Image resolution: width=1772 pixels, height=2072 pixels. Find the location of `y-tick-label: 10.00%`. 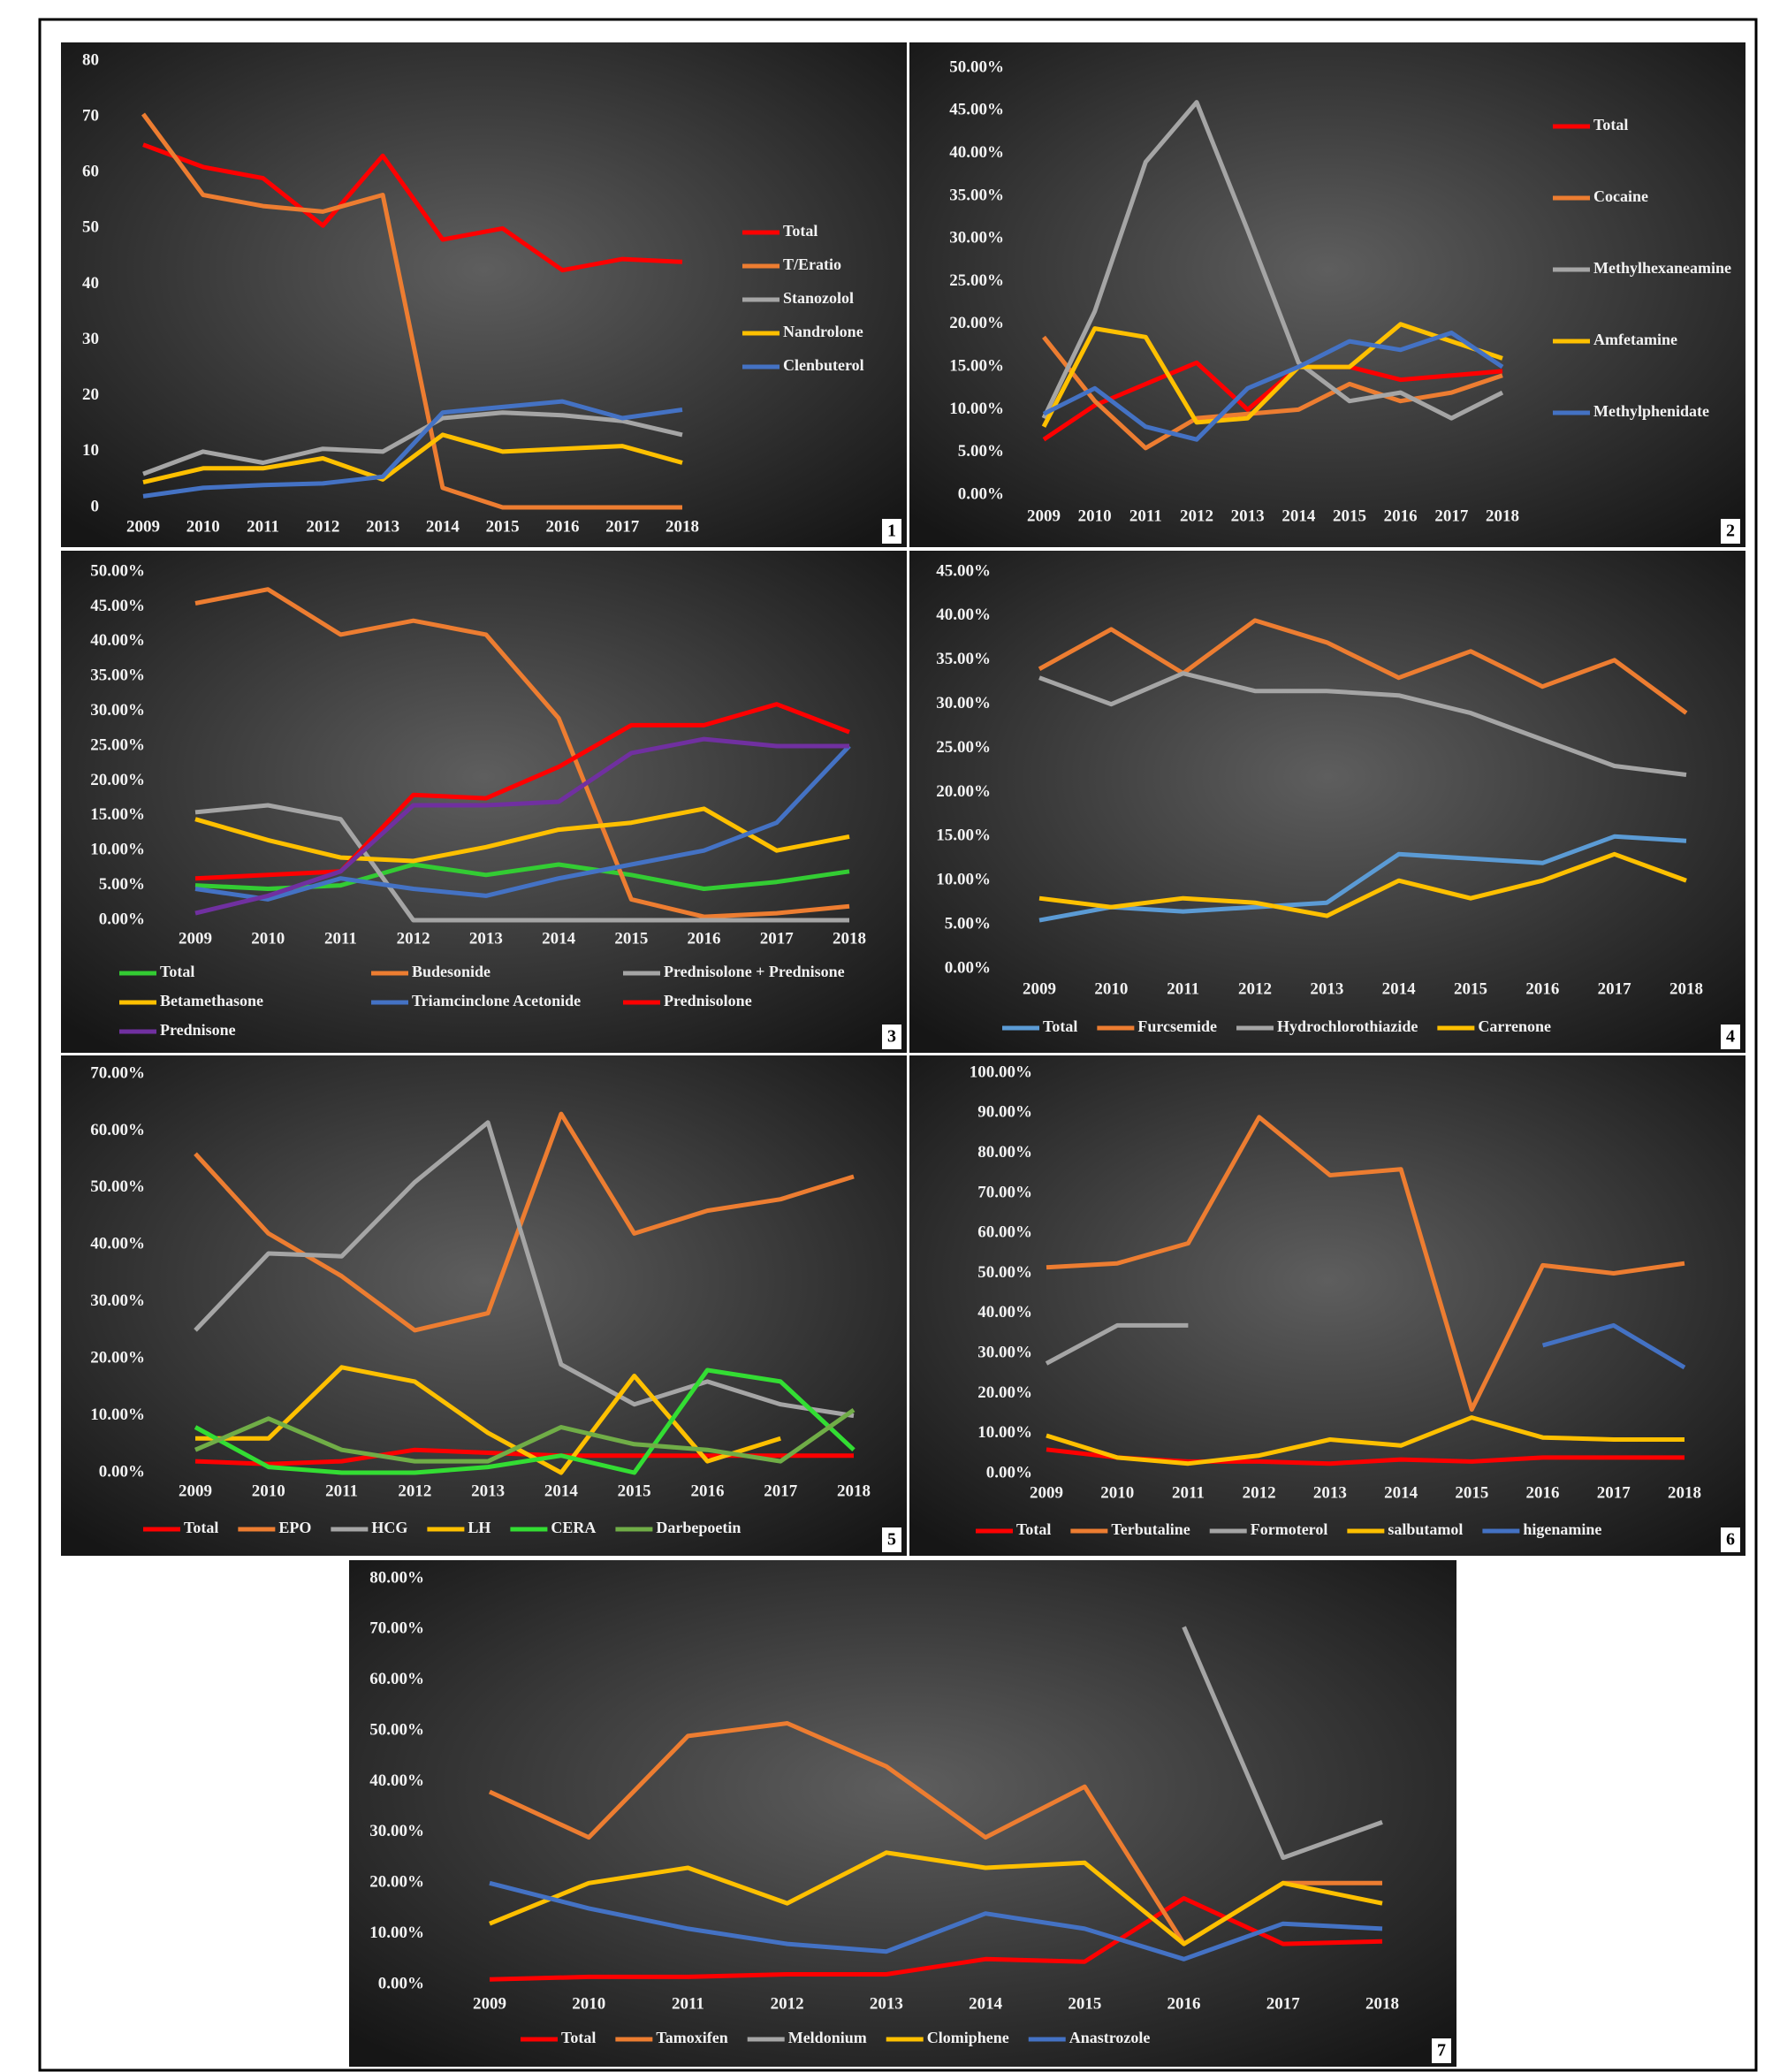

y-tick-label: 10.00% is located at coordinates (1004, 1432).